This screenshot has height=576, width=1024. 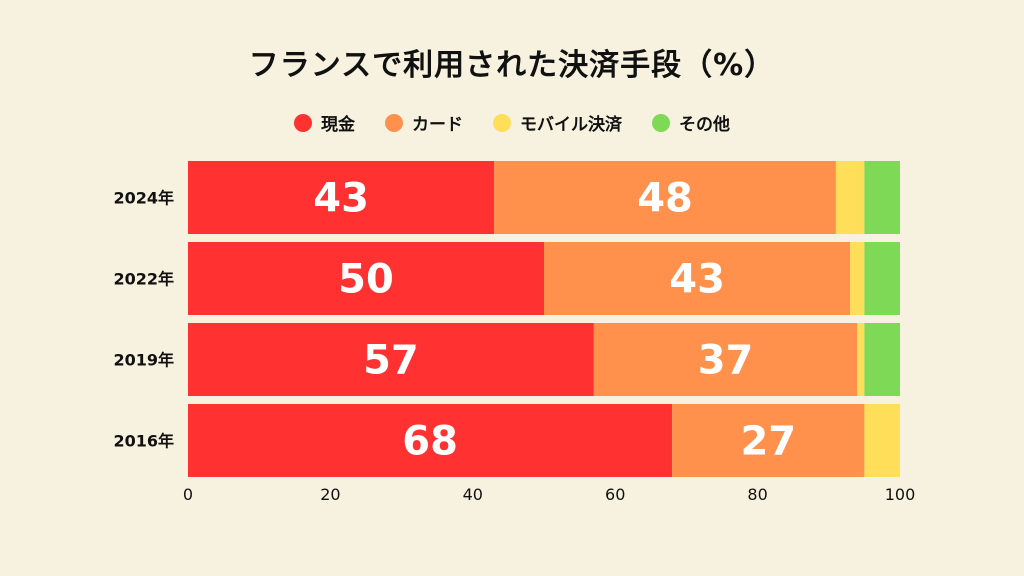 I want to click on legend-label-cash: 現金, so click(x=338, y=125).